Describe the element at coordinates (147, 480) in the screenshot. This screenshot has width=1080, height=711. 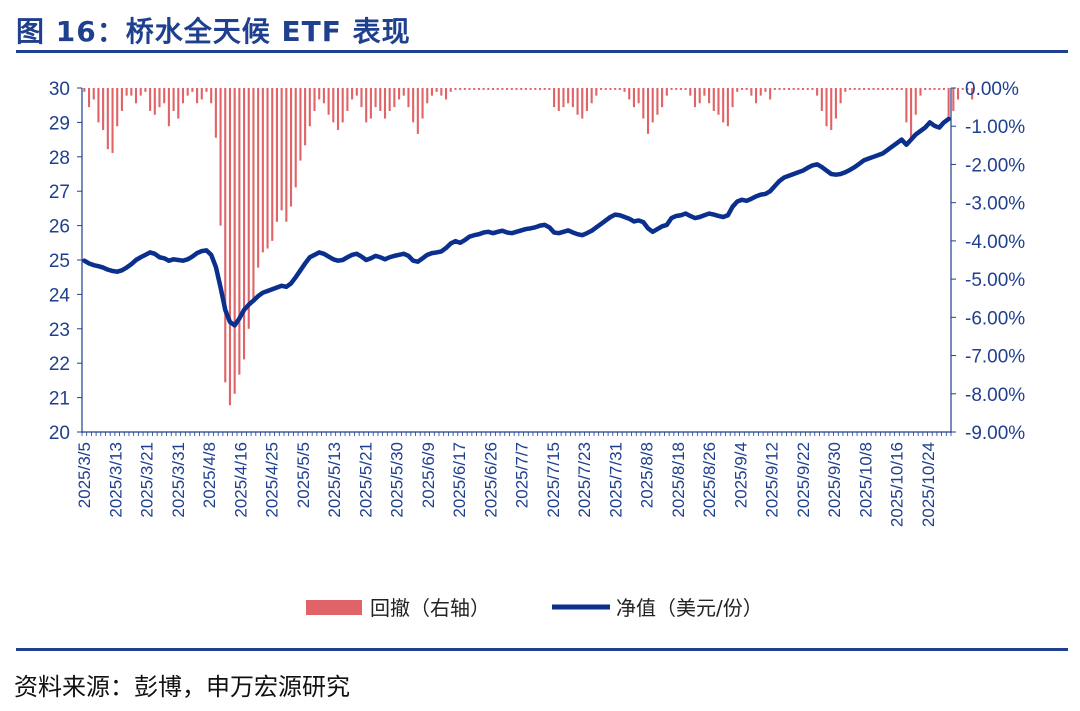
I see `x-tick-label: 2025/3/21` at that location.